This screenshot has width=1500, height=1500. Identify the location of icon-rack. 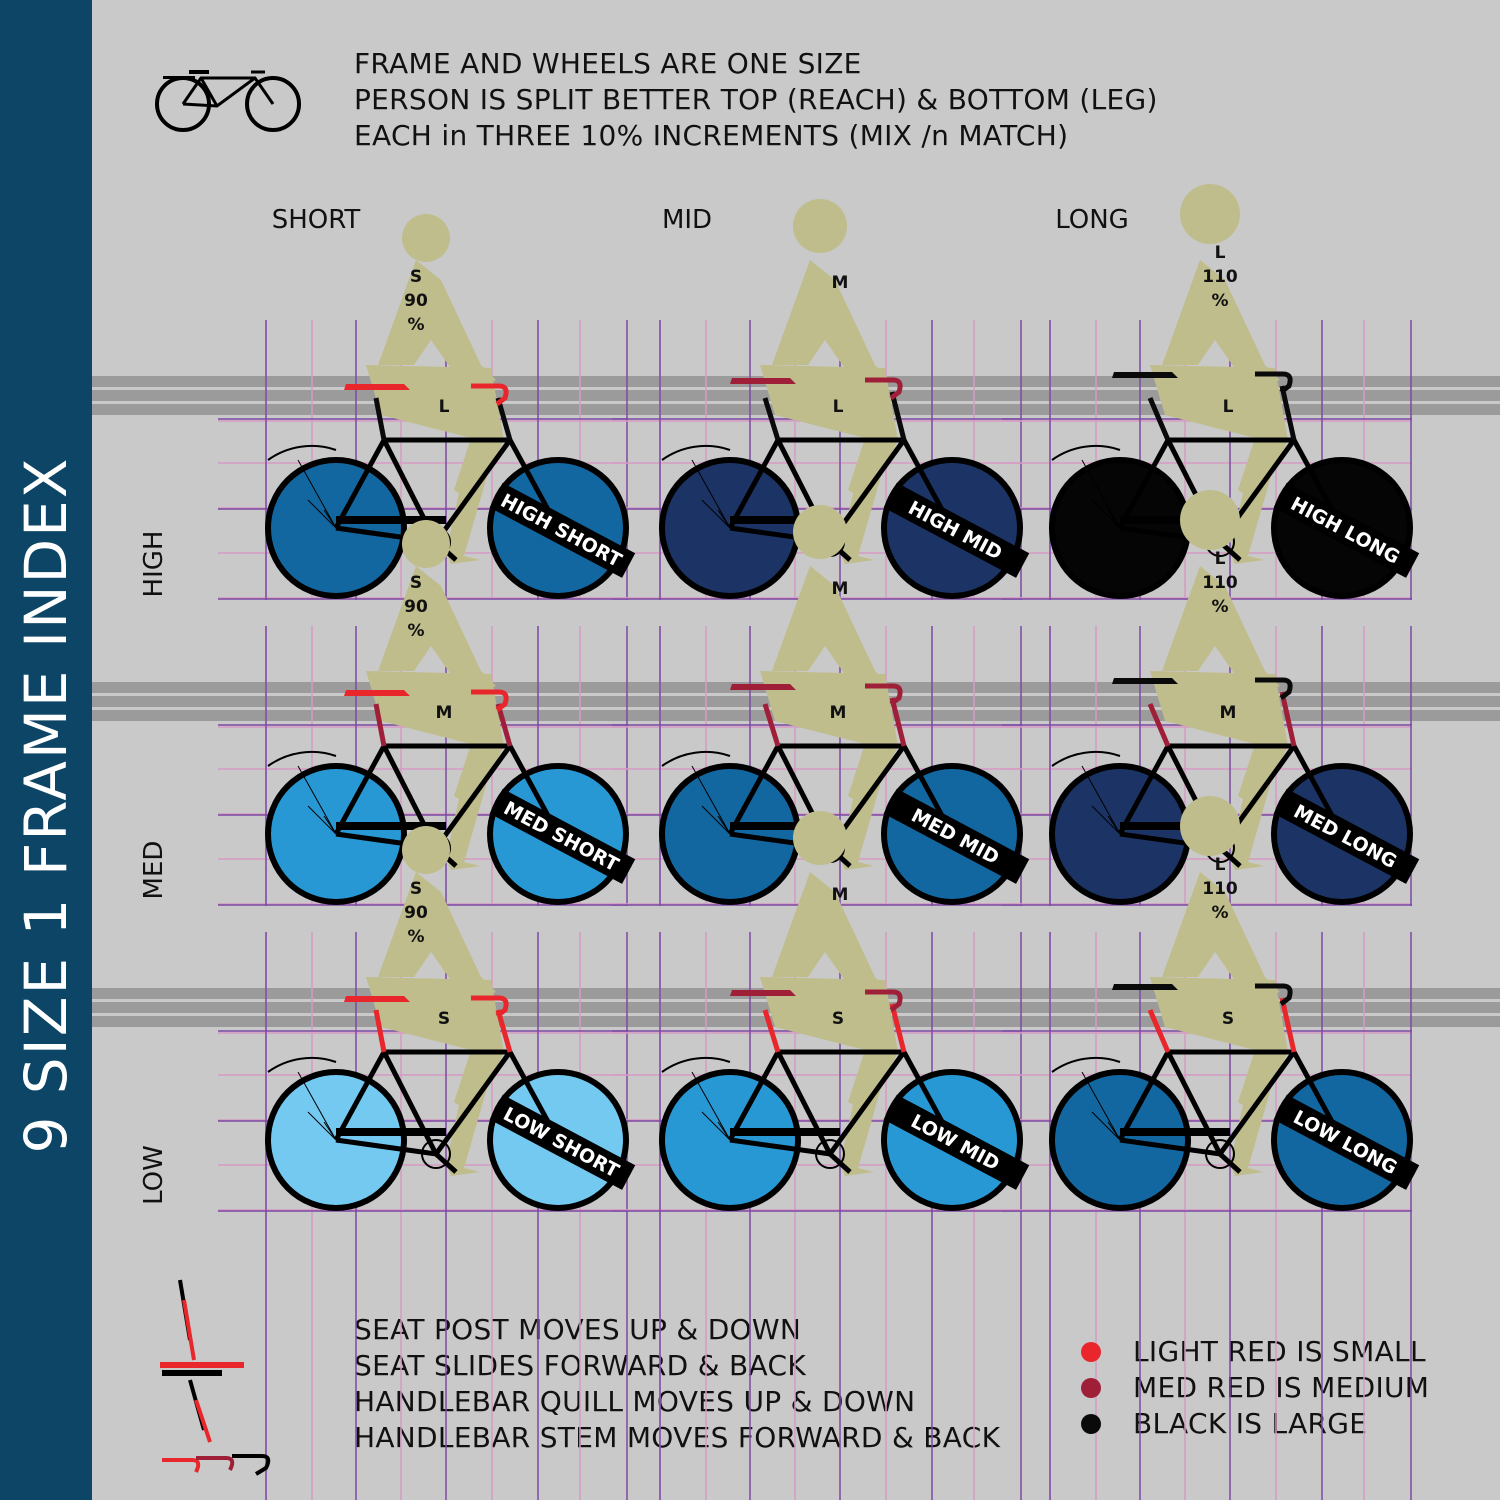
(179, 77).